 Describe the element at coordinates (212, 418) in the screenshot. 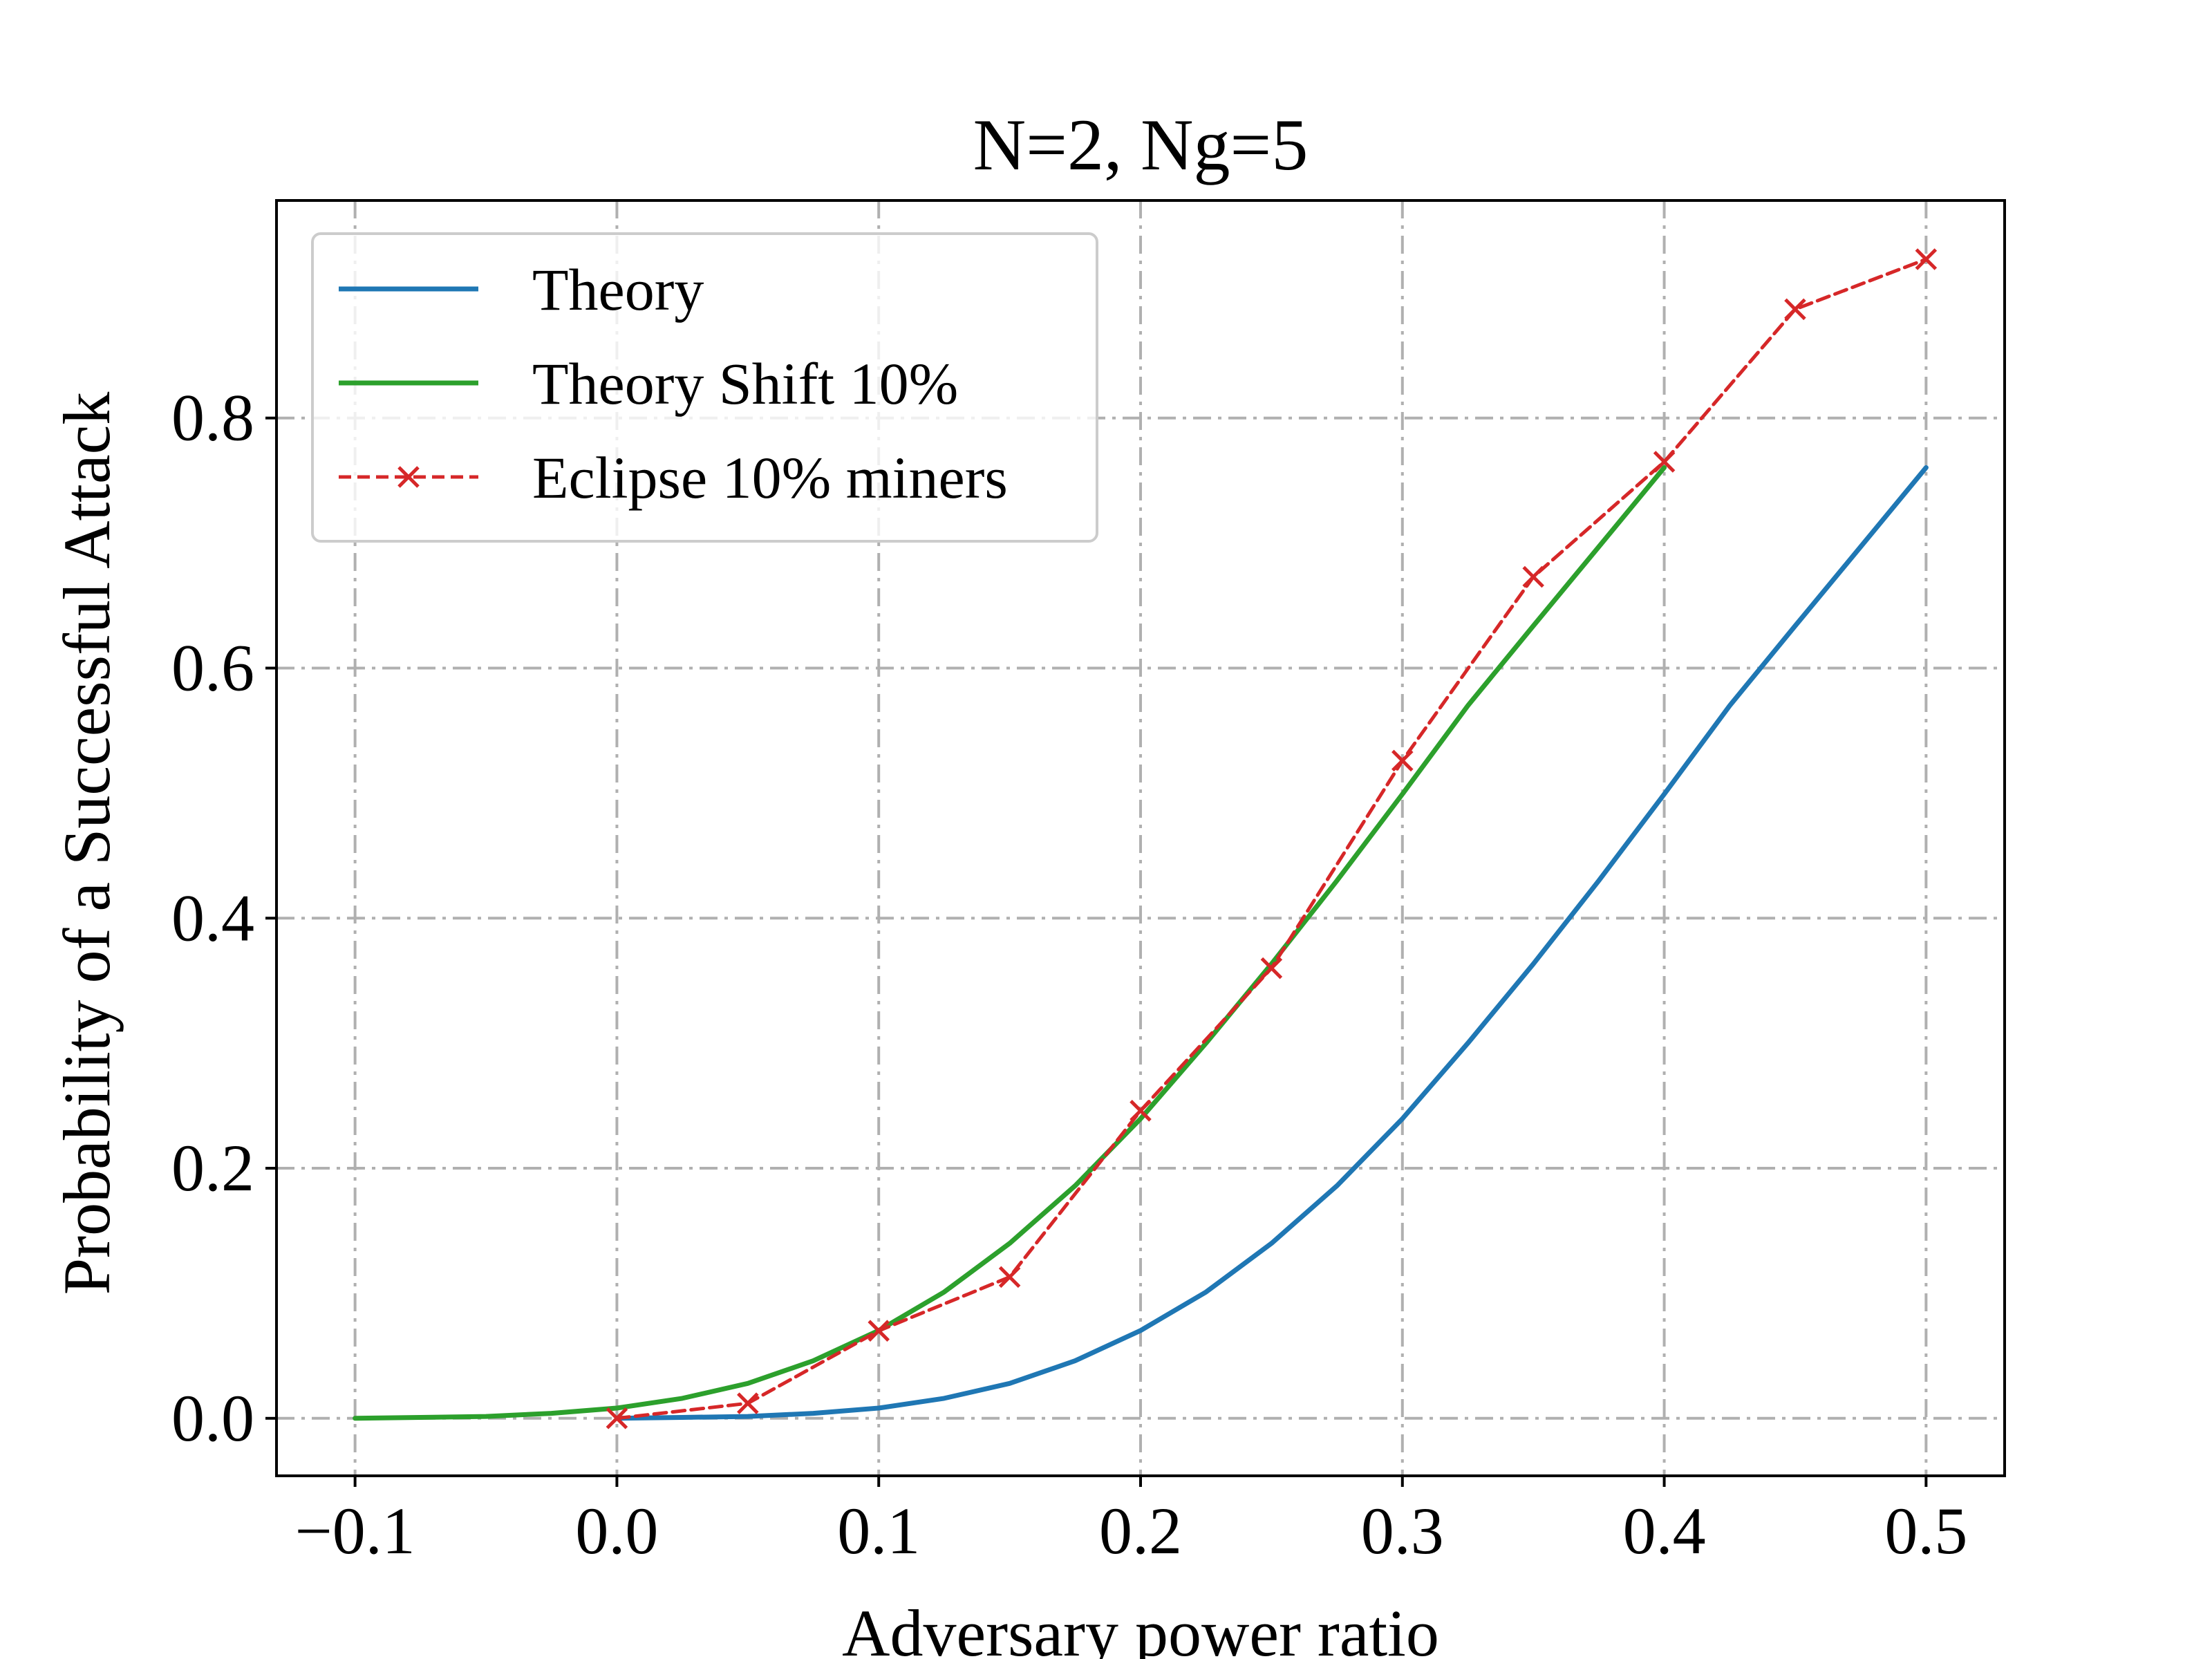

I see `y-tick-label: 0.8` at that location.